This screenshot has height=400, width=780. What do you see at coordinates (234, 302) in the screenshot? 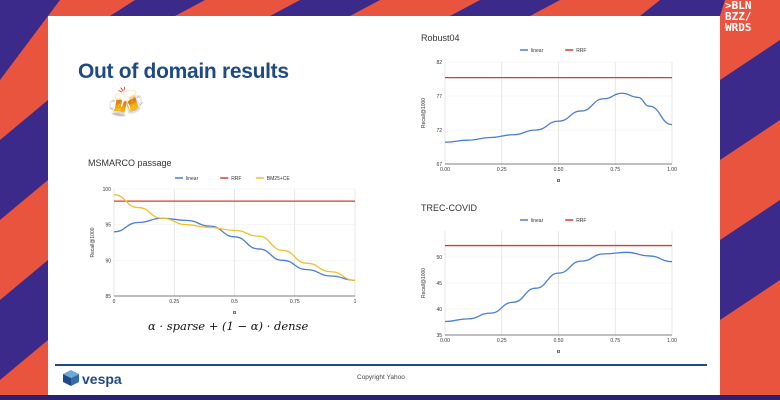
I see `msmarco-x-tick-2: 0.5` at bounding box center [234, 302].